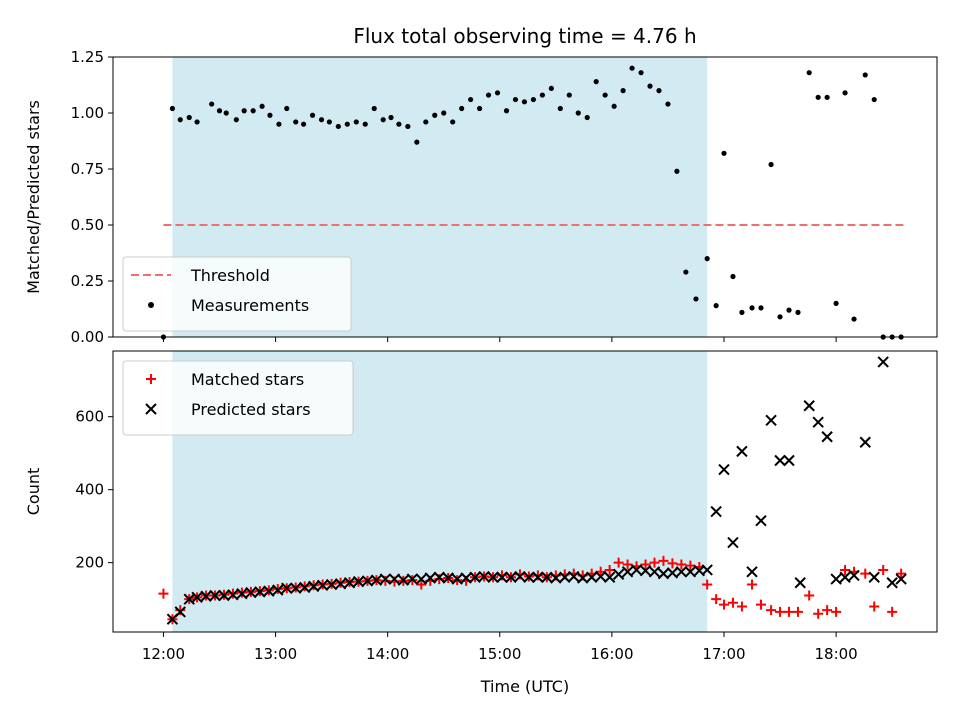  What do you see at coordinates (33, 492) in the screenshot?
I see `panel-2-y-axis-label: Count` at bounding box center [33, 492].